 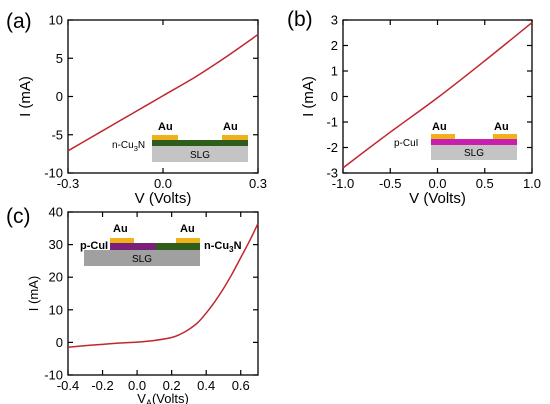 What do you see at coordinates (56, 244) in the screenshot?
I see `y-tick-label: 30` at bounding box center [56, 244].